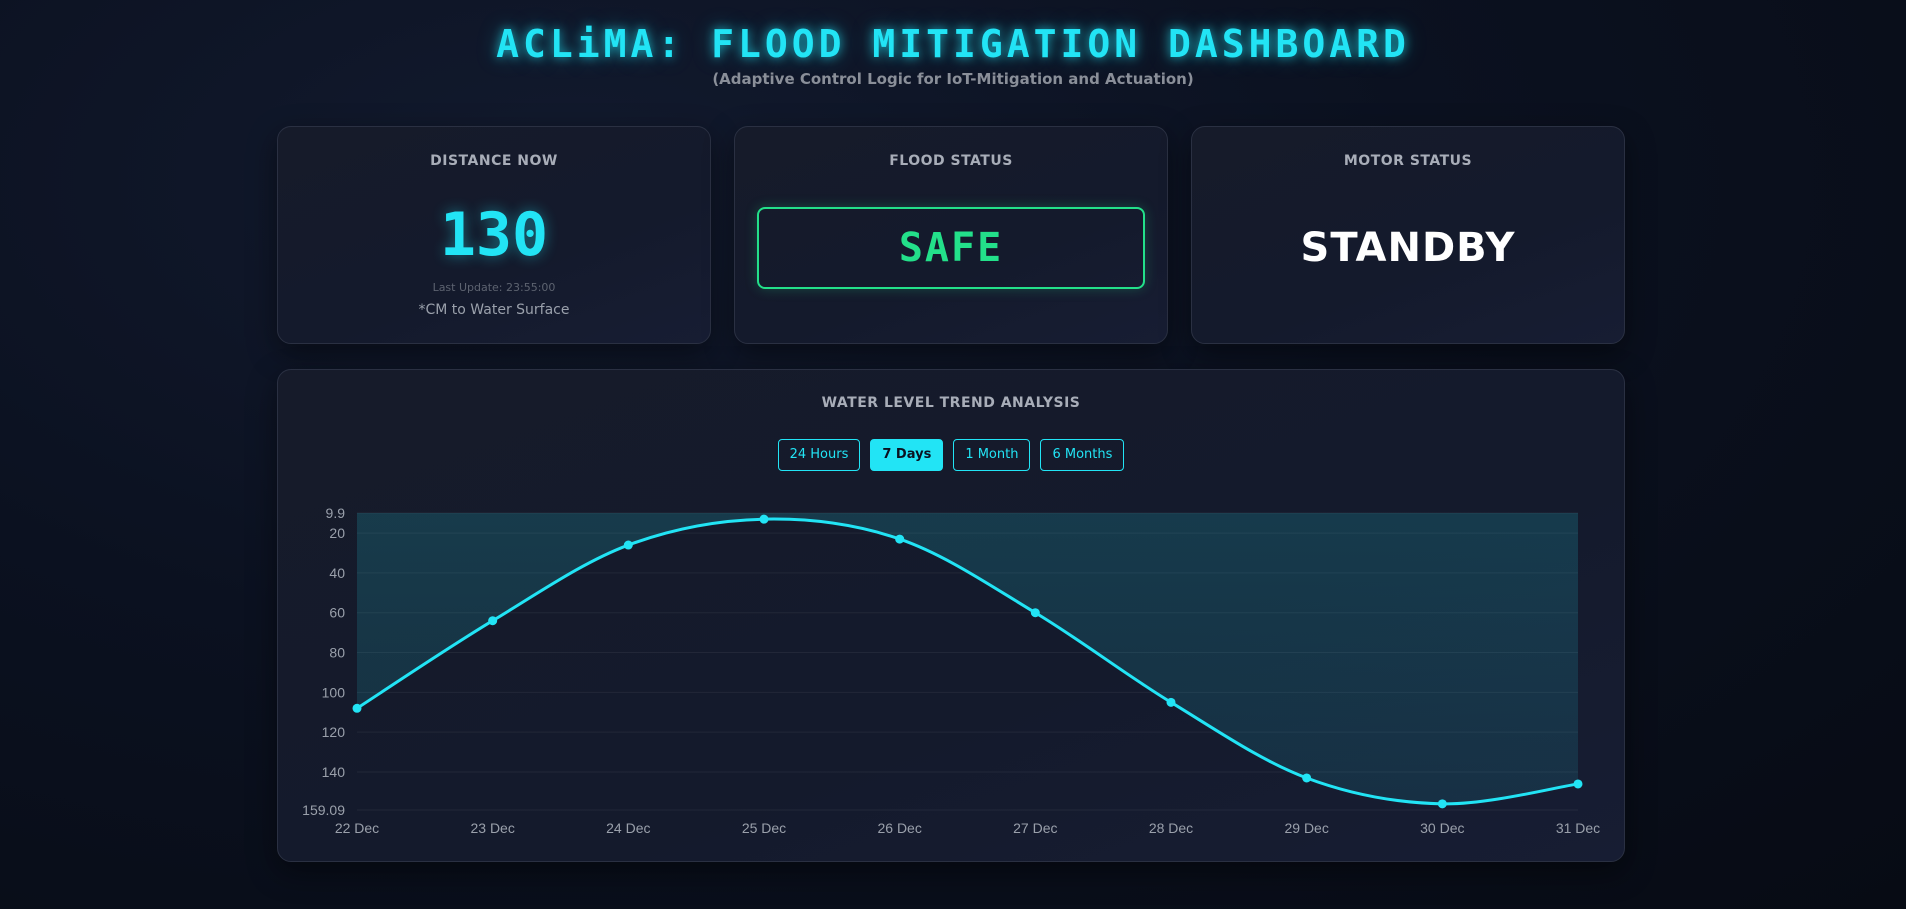 The height and width of the screenshot is (909, 1906). Describe the element at coordinates (337, 653) in the screenshot. I see `y-tick-label: 80` at that location.